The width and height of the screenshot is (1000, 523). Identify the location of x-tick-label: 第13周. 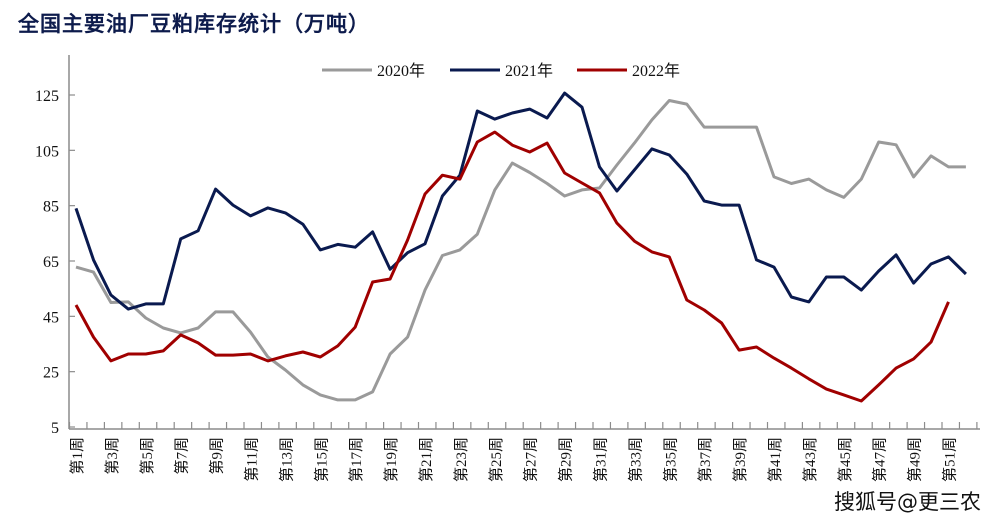
(286, 459).